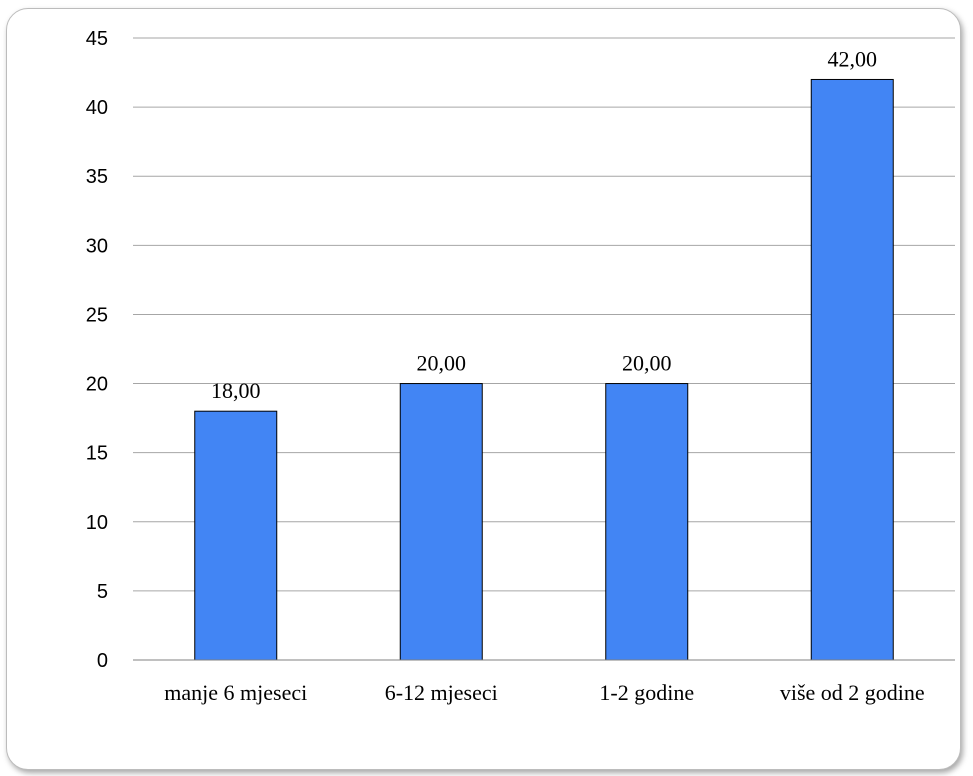 The width and height of the screenshot is (973, 776). What do you see at coordinates (235, 692) in the screenshot?
I see `x-tick-label: manje 6 mjeseci` at bounding box center [235, 692].